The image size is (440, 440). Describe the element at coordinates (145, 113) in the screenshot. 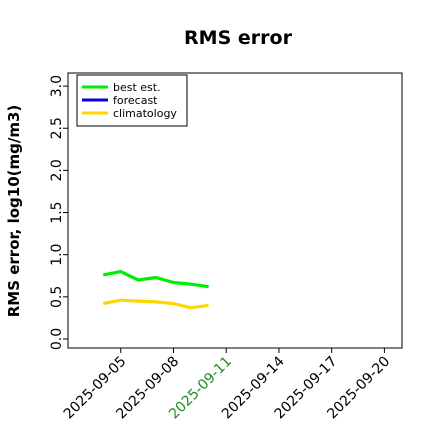

I see `legend-label: climatology` at that location.